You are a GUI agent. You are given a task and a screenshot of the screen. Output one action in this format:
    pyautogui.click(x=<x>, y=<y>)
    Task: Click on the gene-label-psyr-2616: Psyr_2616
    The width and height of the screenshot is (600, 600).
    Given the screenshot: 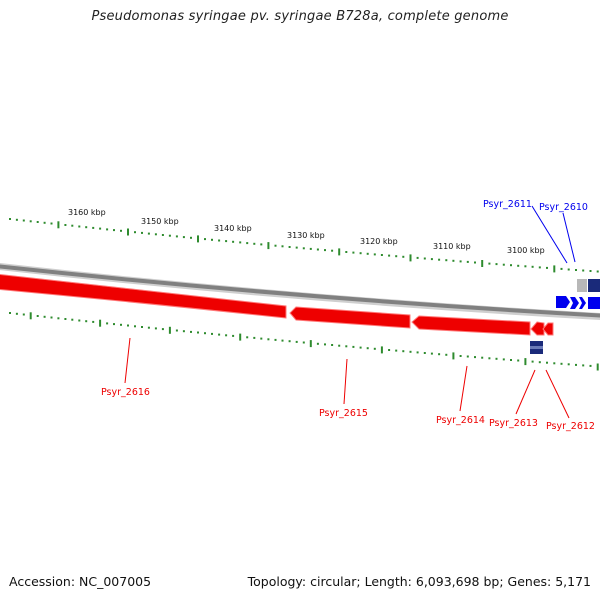 What is the action you would take?
    pyautogui.click(x=125, y=392)
    